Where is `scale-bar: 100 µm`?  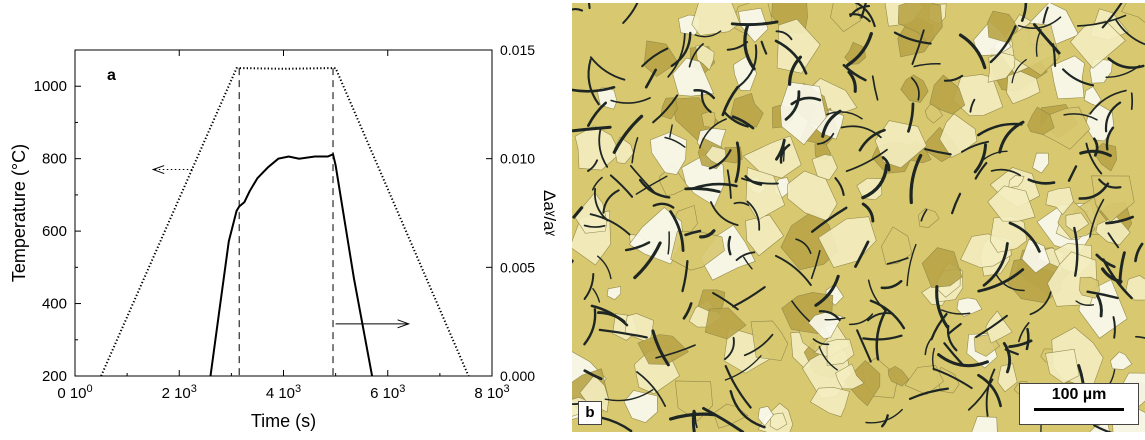
scale-bar: 100 µm is located at coordinates (1079, 404).